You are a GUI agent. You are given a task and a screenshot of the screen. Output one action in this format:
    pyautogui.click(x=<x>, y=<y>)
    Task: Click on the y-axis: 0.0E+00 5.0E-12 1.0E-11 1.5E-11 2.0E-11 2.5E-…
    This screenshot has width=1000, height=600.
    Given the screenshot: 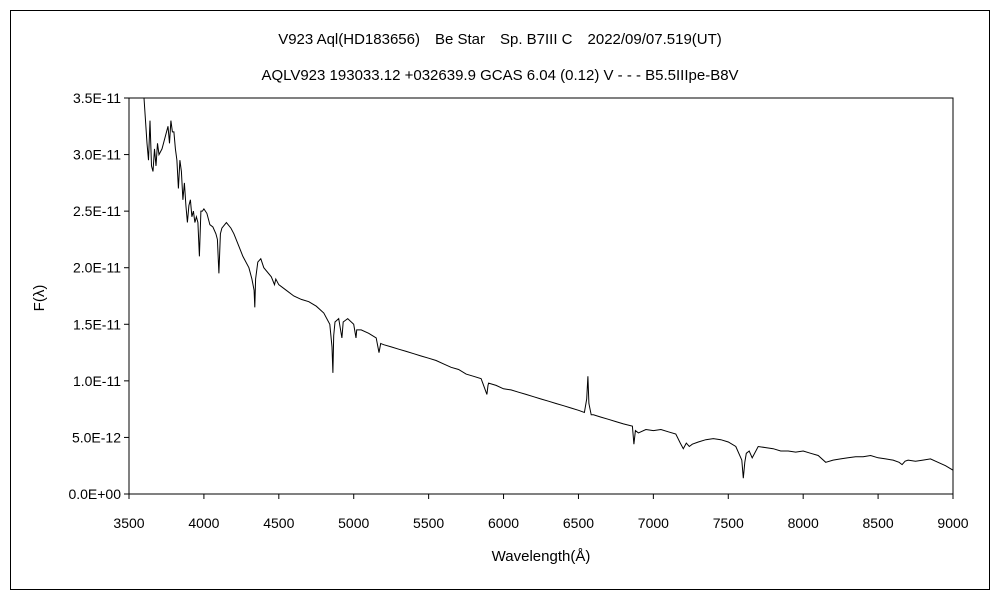 What is the action you would take?
    pyautogui.click(x=98, y=296)
    